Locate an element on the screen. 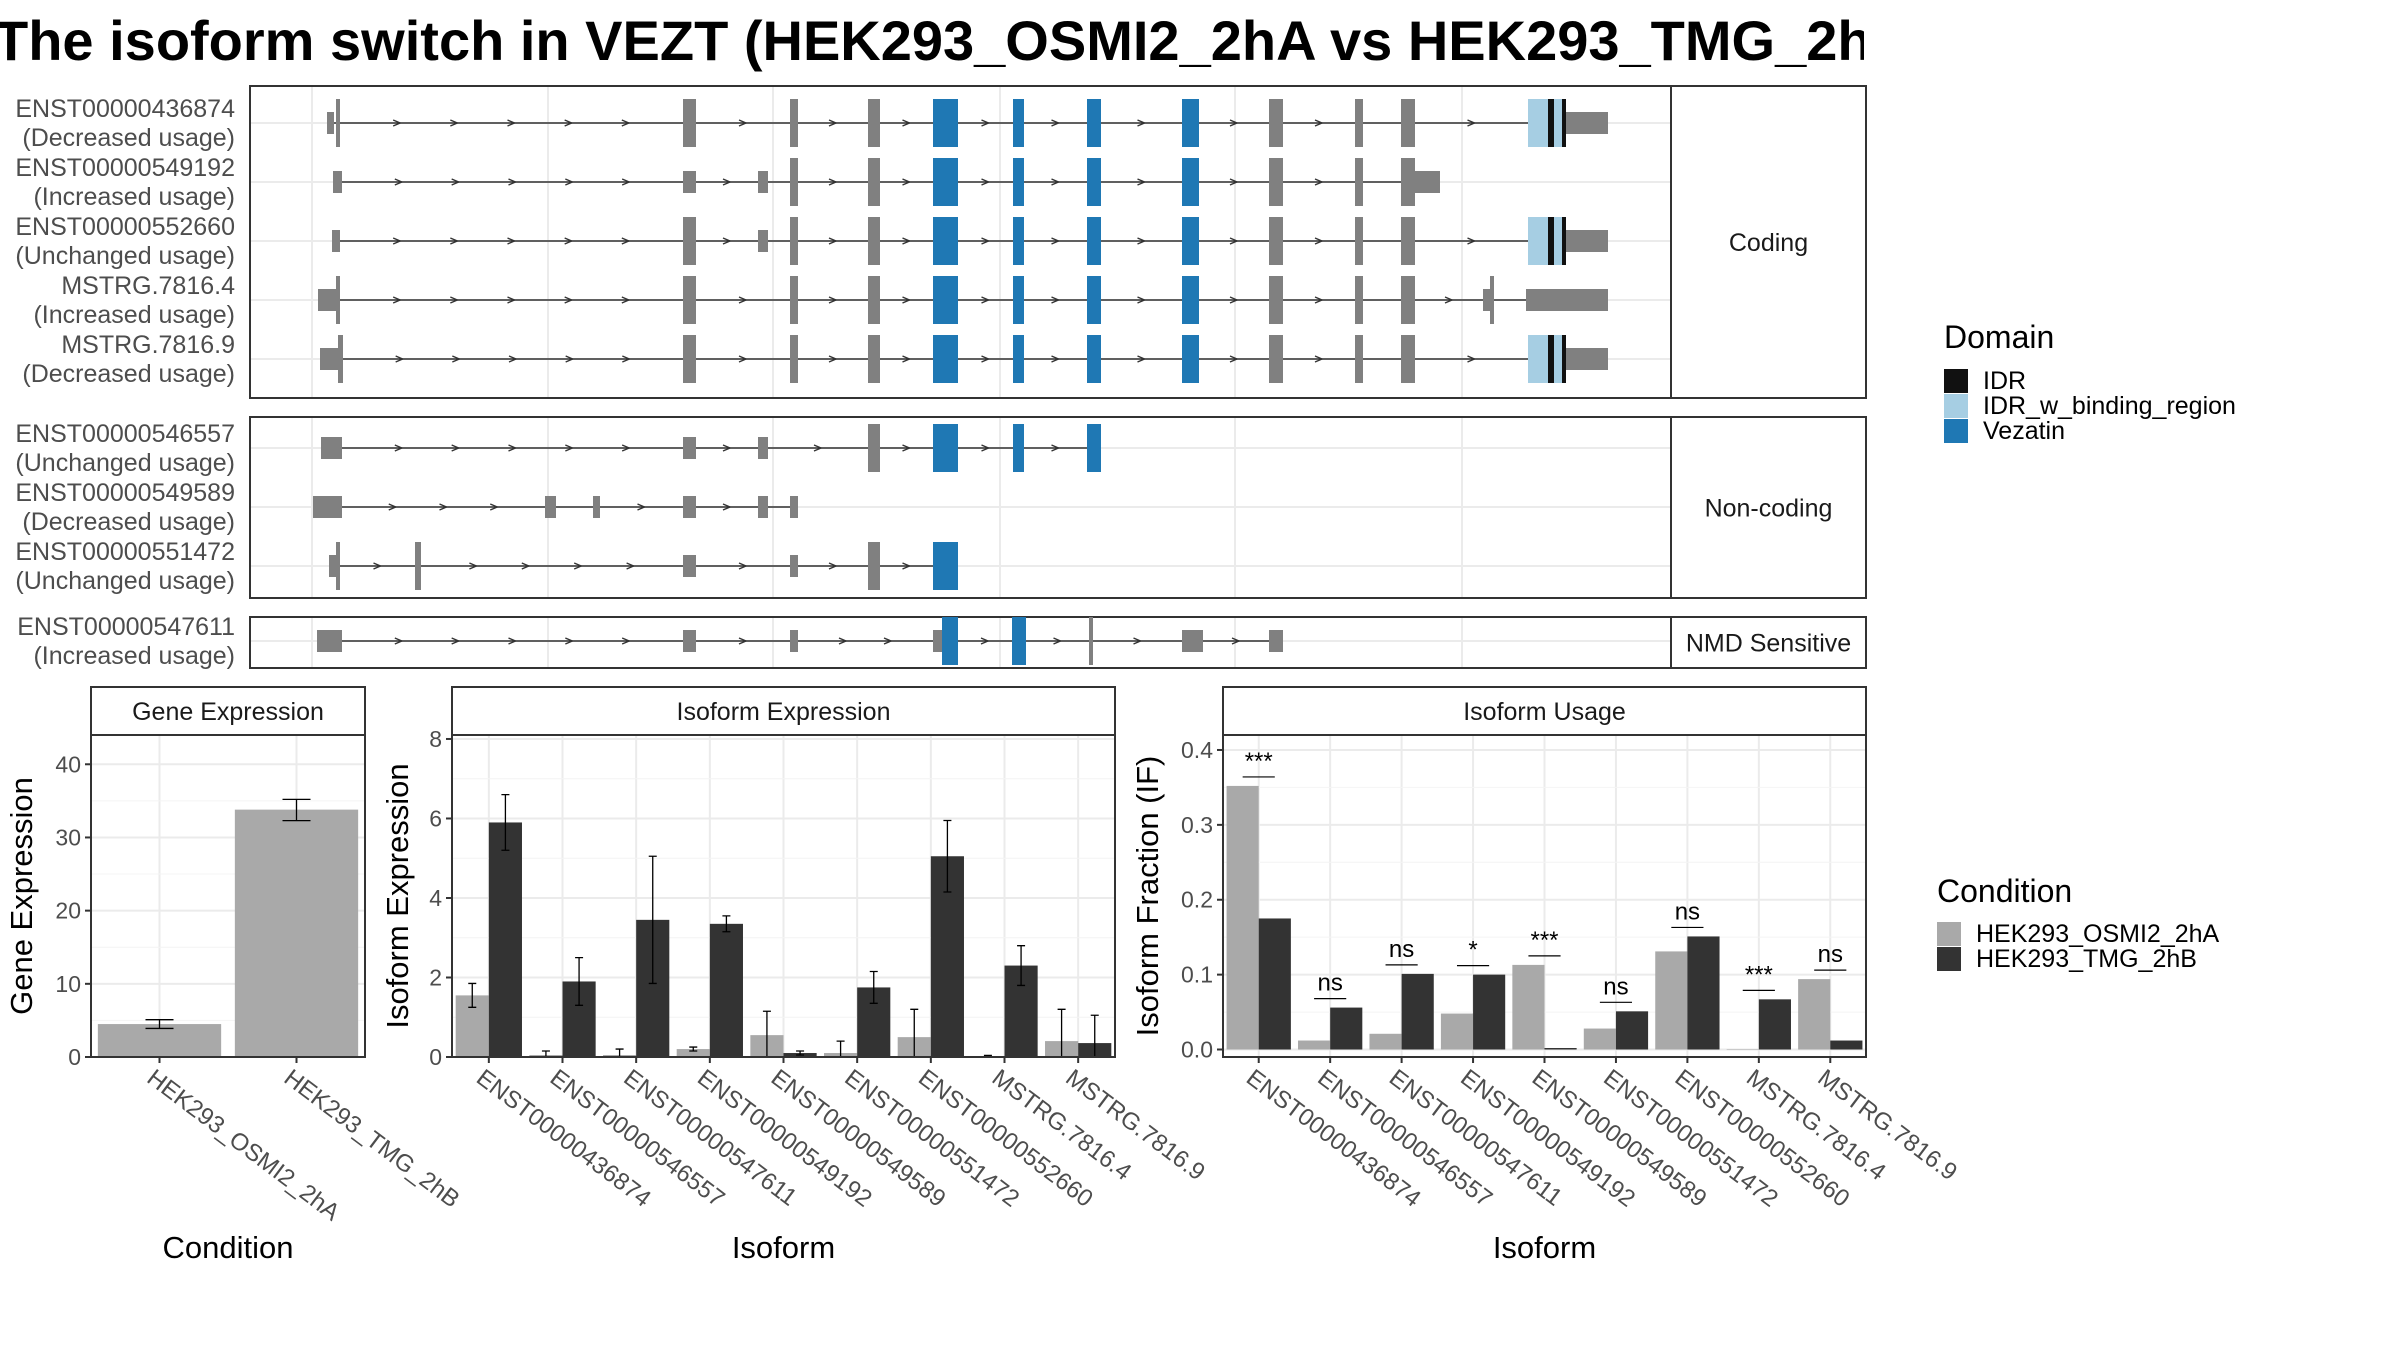 The image size is (2400, 1350). y-axis-title: Isoform Expression is located at coordinates (397, 895).